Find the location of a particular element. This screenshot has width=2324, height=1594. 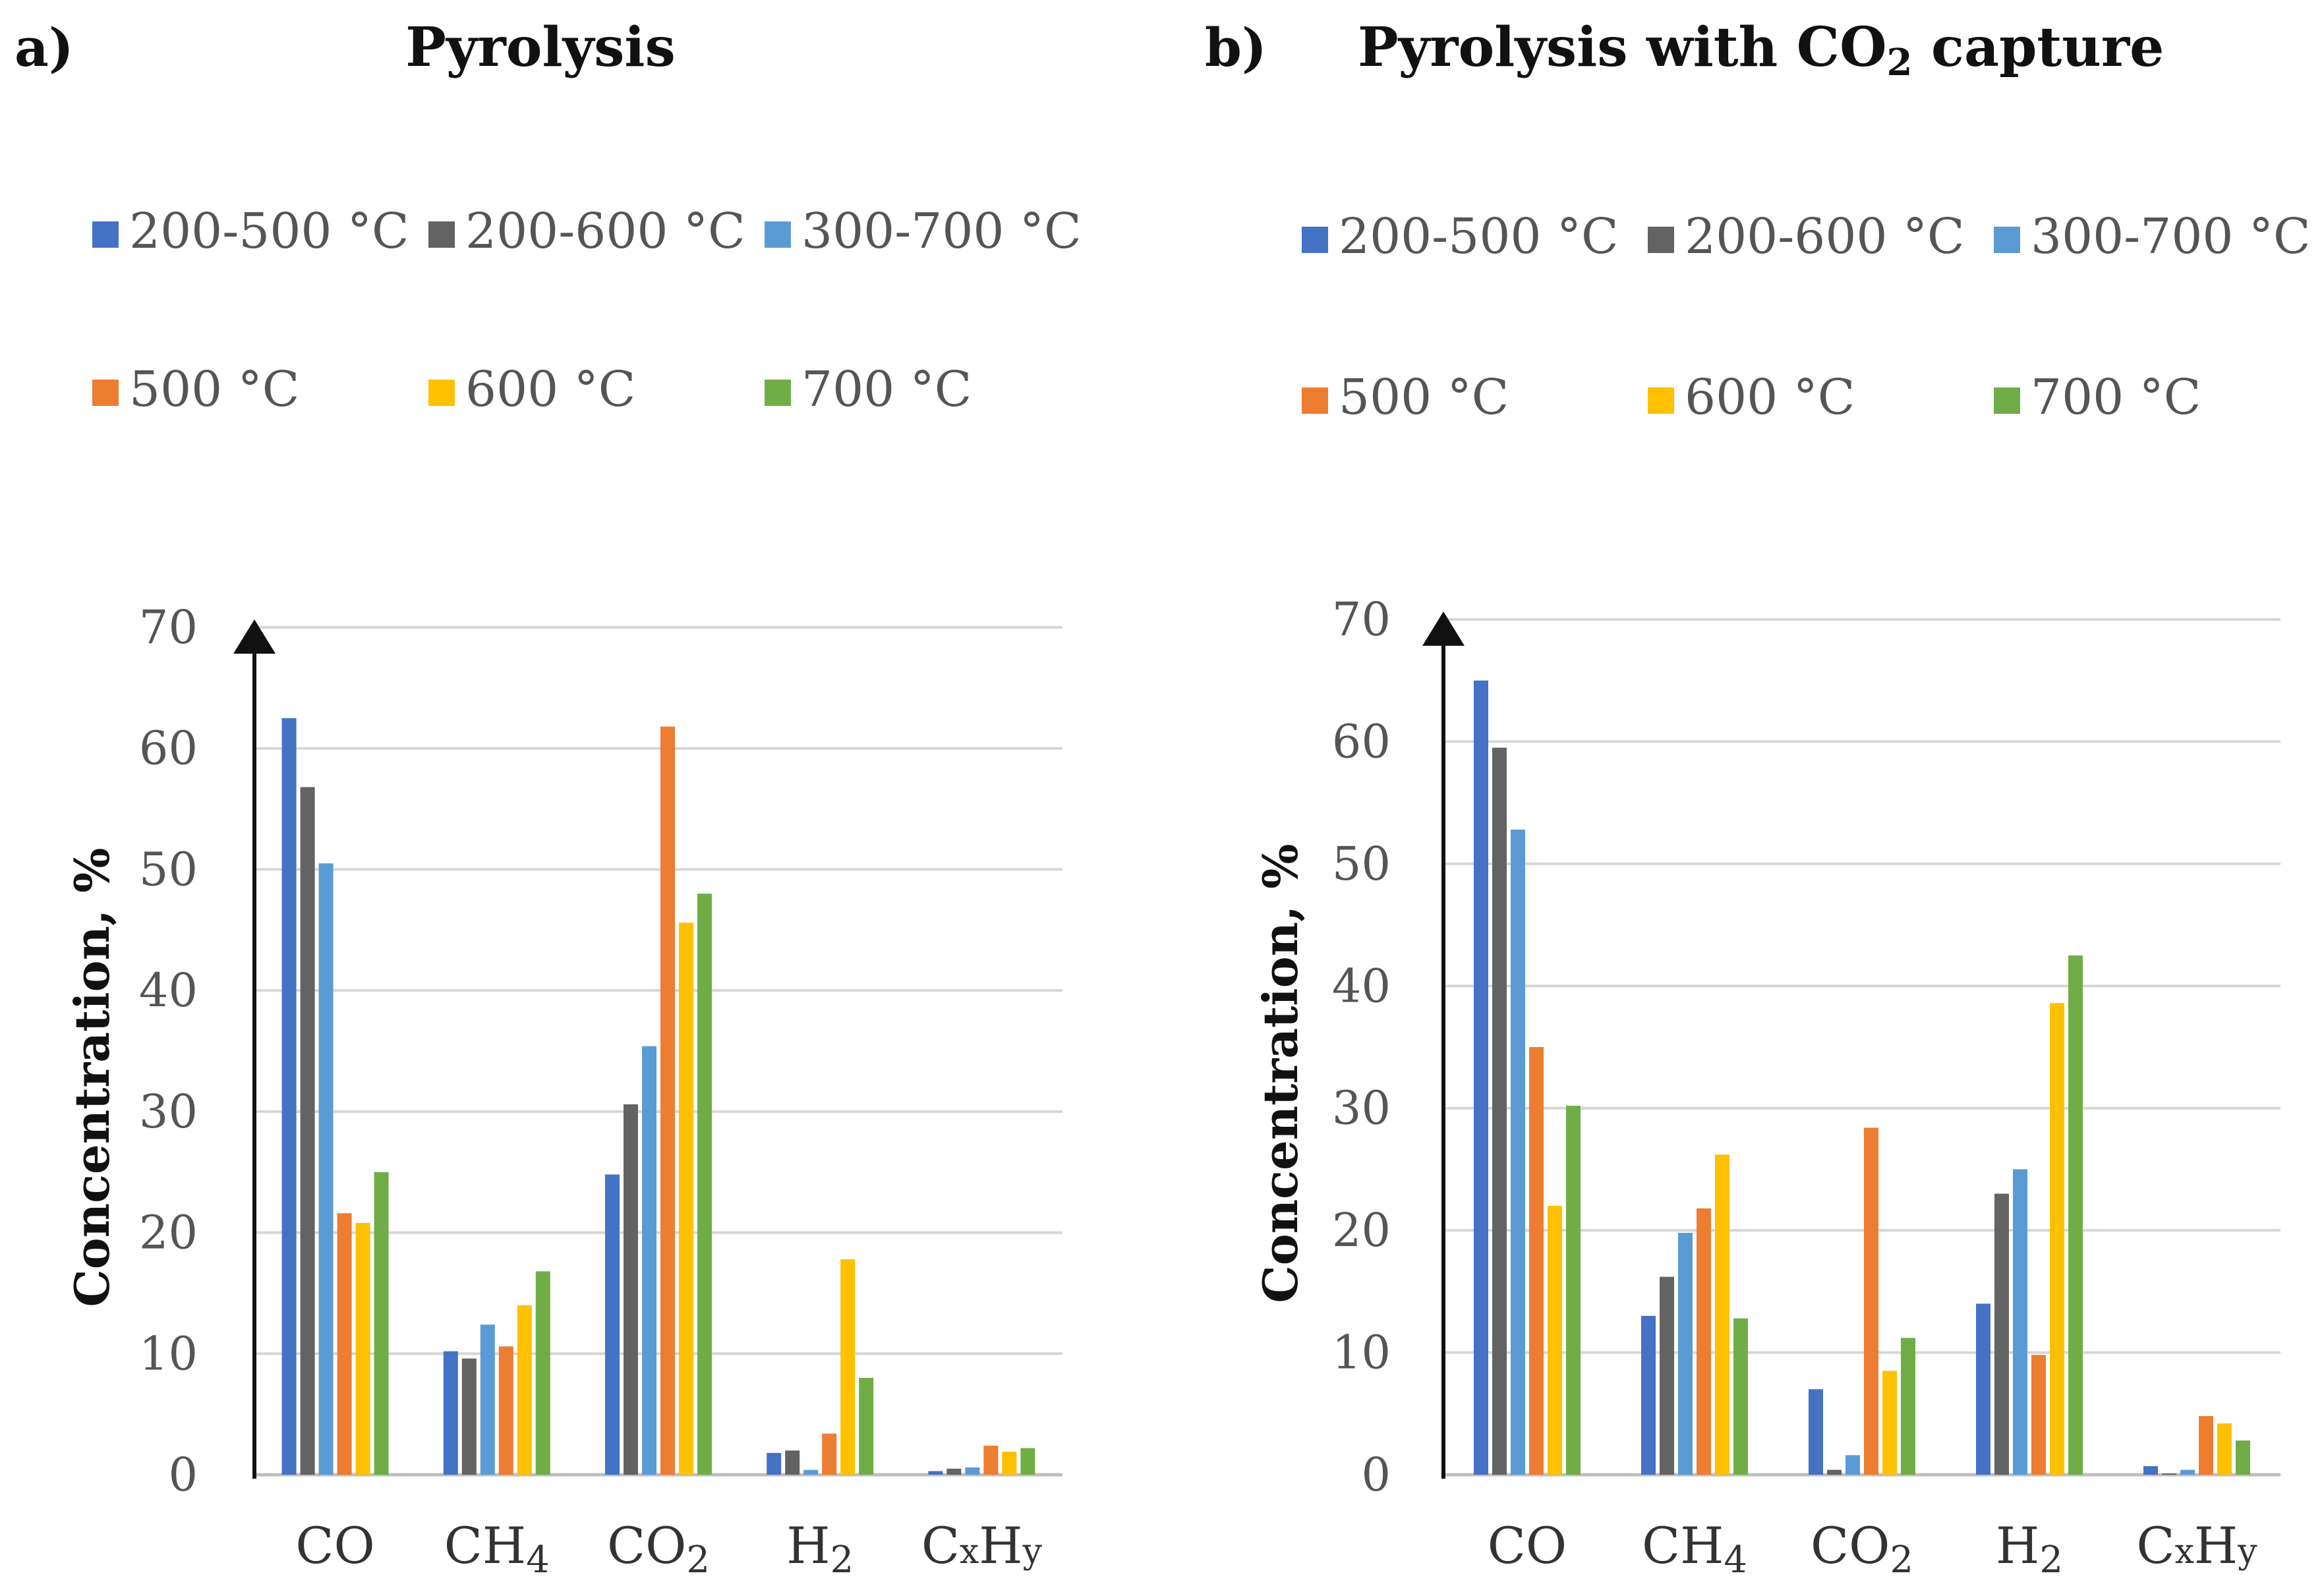

chart-title-main: Pyrolysis with CO is located at coordinates (1622, 47).